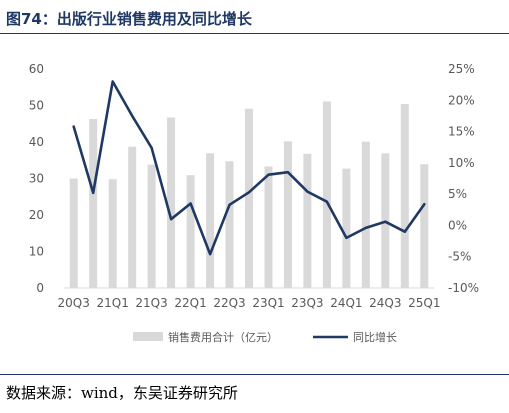 The width and height of the screenshot is (509, 413). I want to click on x-tick-label: 21Q3, so click(151, 303).